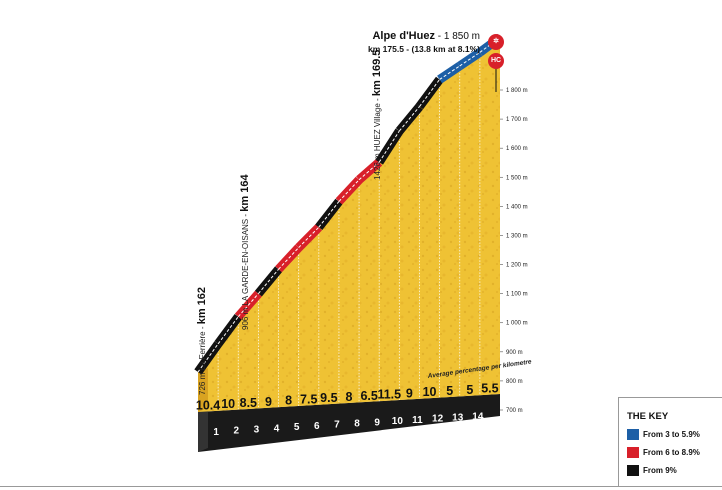  I want to click on point-label-la-garde: 906 m LA GARDE-EN-OISANS - km 164, so click(245, 252).